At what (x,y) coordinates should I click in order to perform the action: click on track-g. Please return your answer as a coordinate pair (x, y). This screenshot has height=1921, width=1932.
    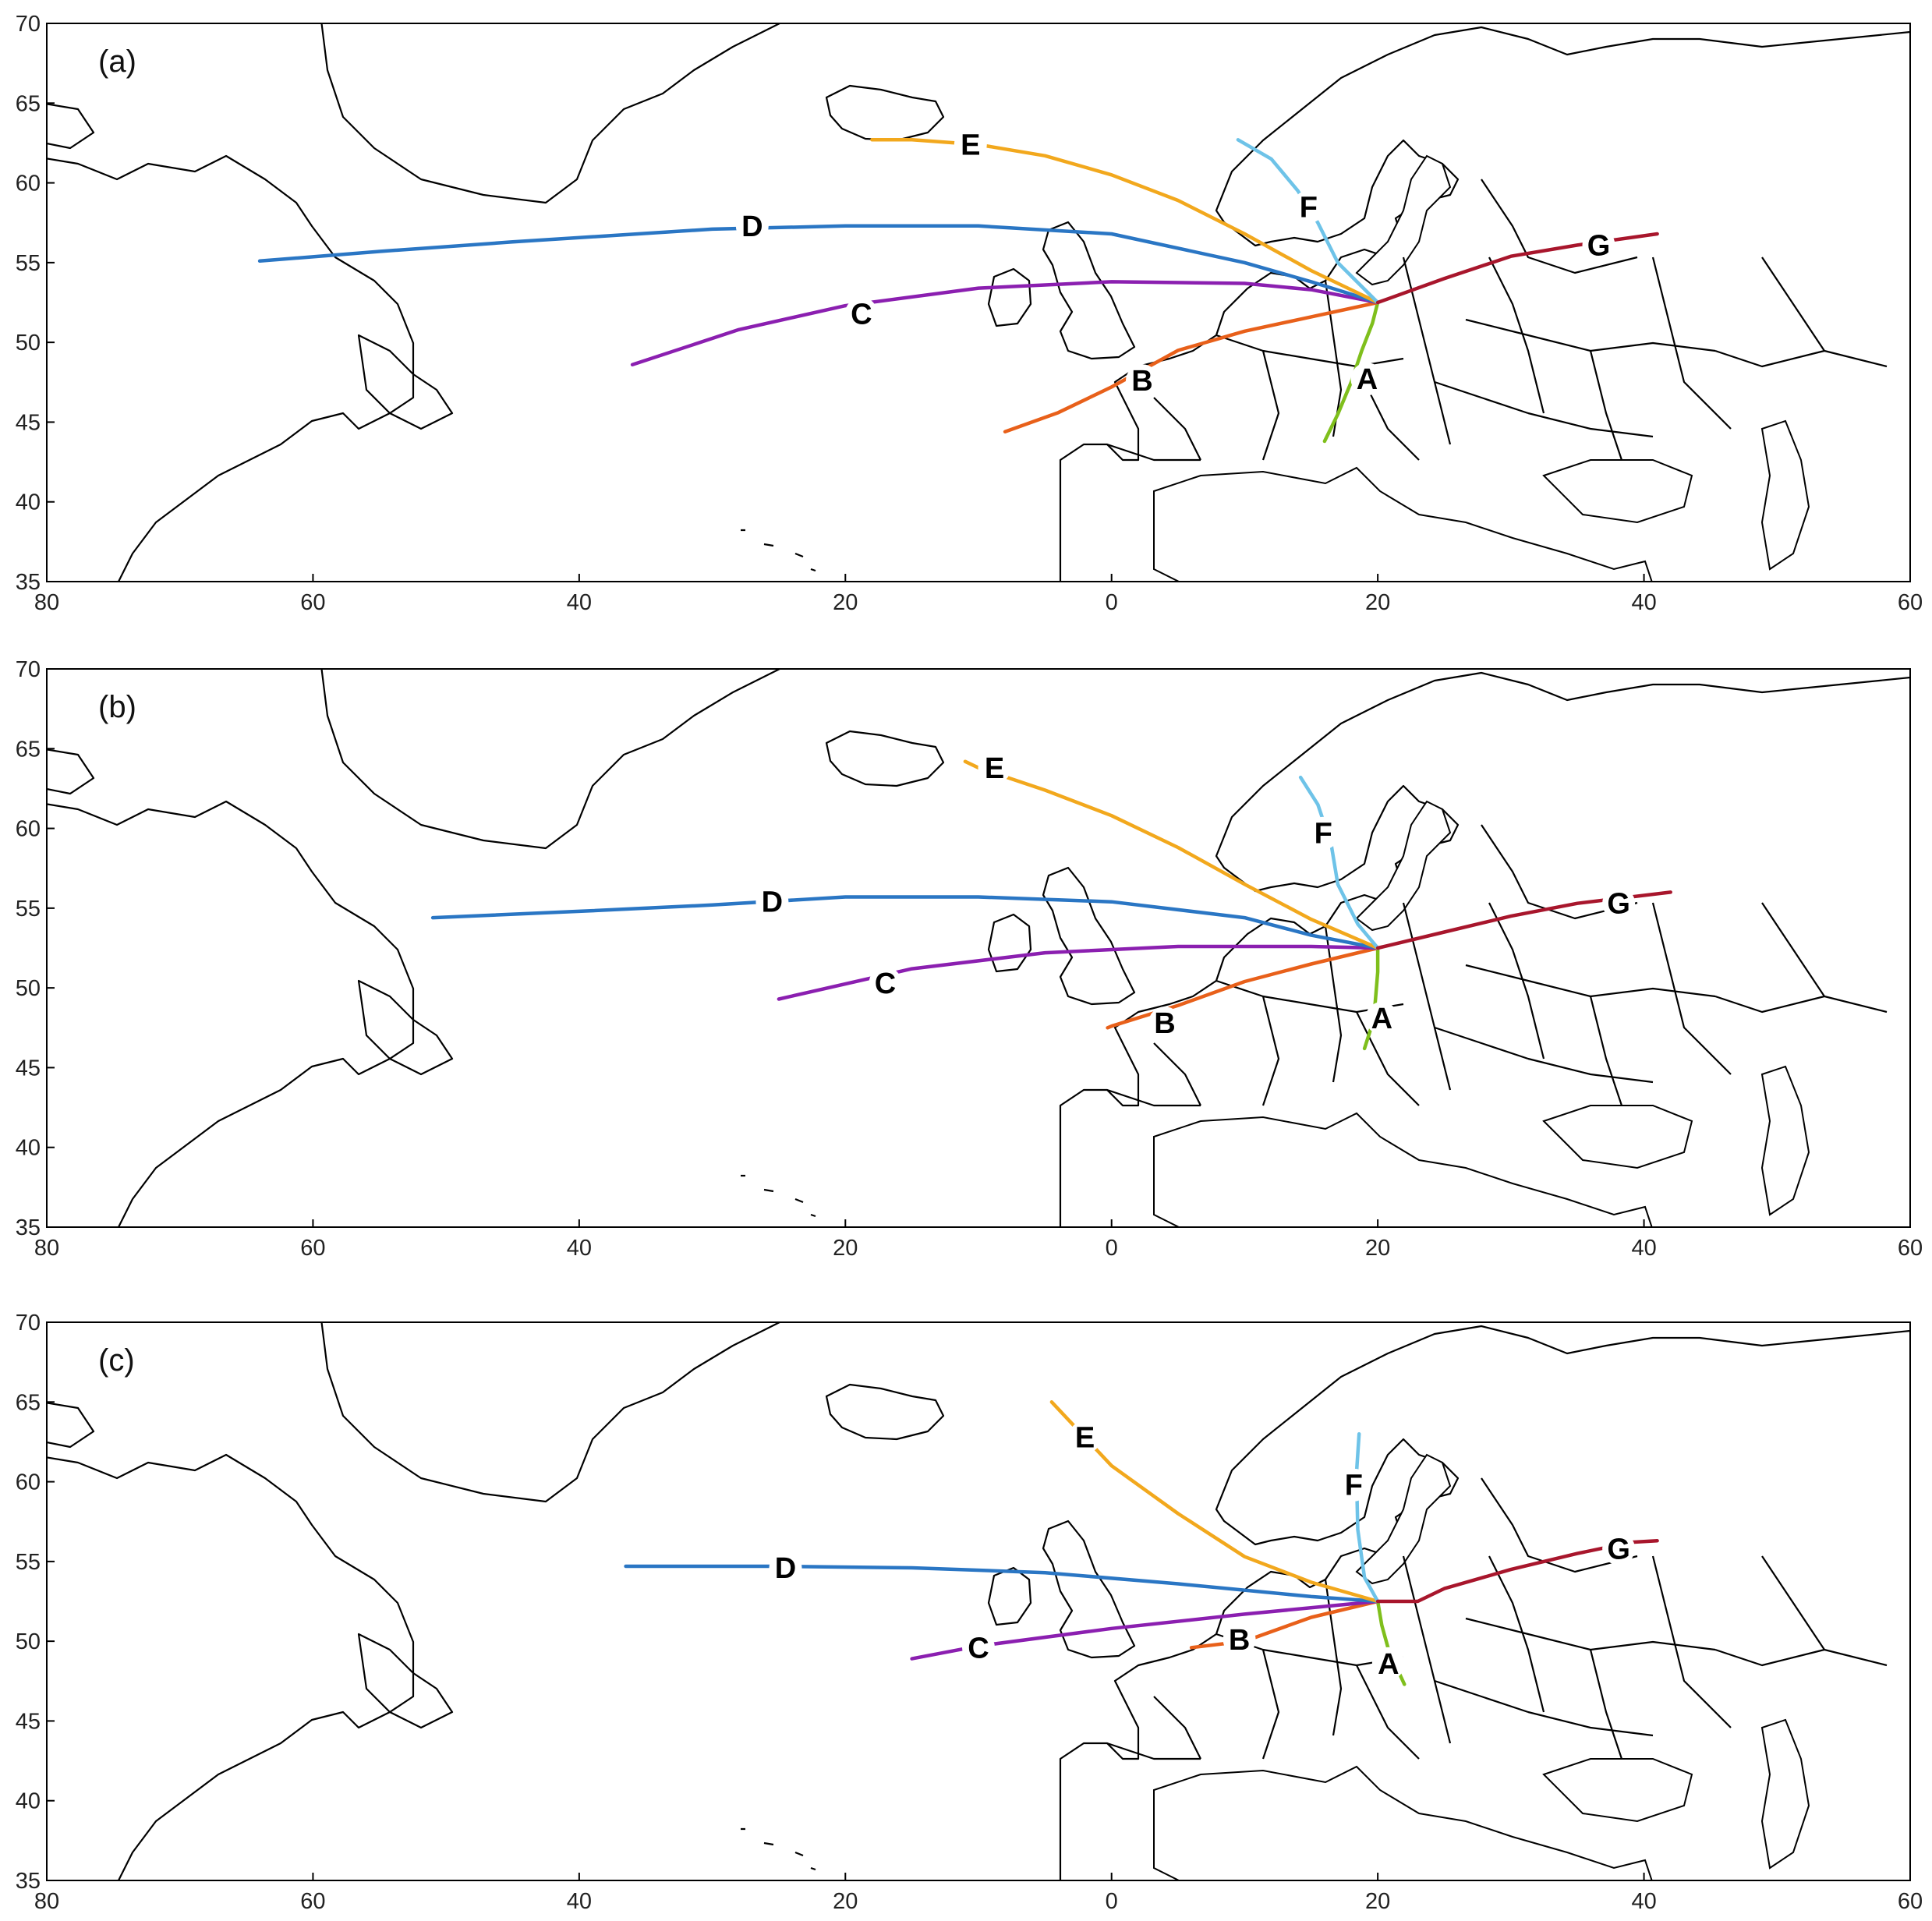
    Looking at the image, I should click on (1517, 268).